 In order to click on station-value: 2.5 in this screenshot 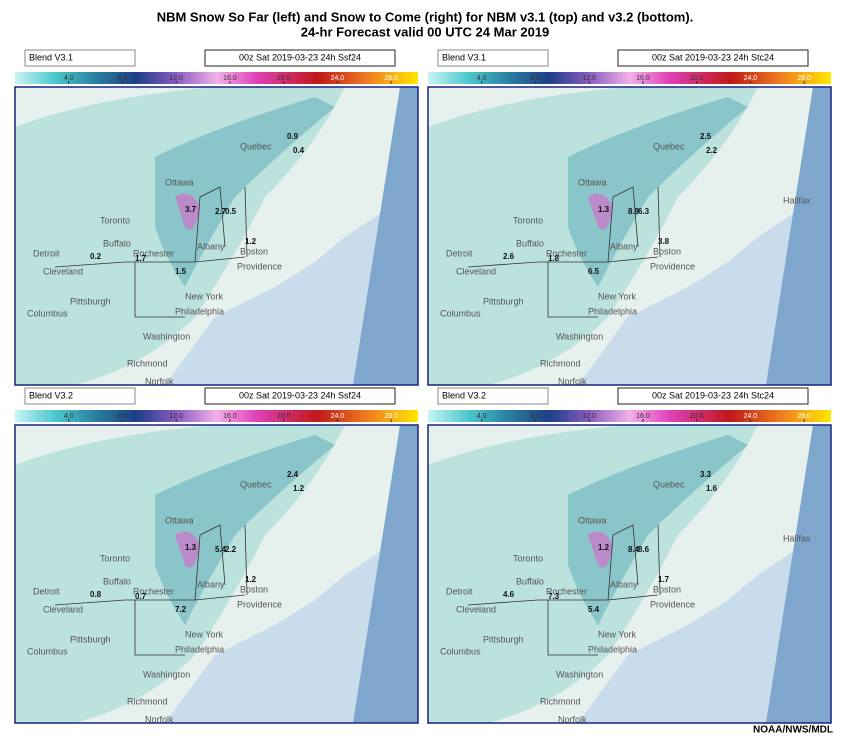, I will do `click(706, 136)`.